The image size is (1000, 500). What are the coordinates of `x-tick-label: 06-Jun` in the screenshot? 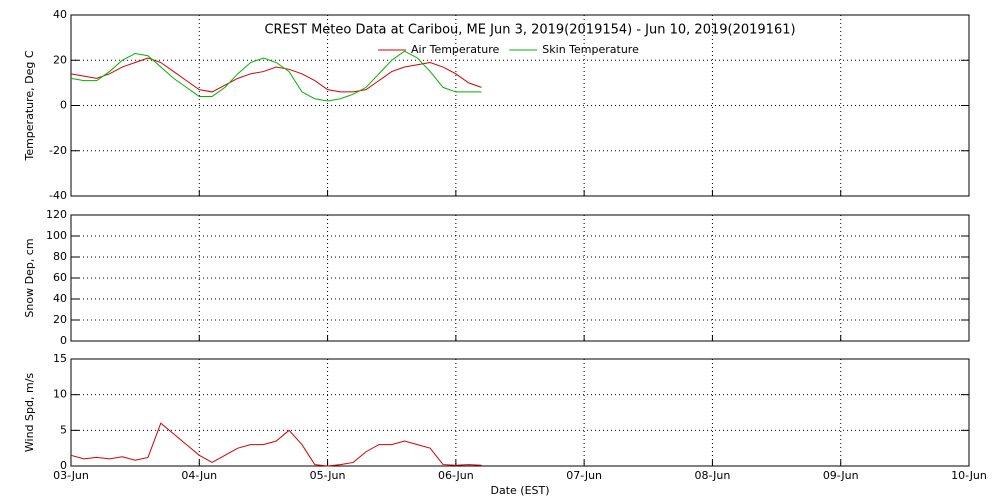 It's located at (456, 475).